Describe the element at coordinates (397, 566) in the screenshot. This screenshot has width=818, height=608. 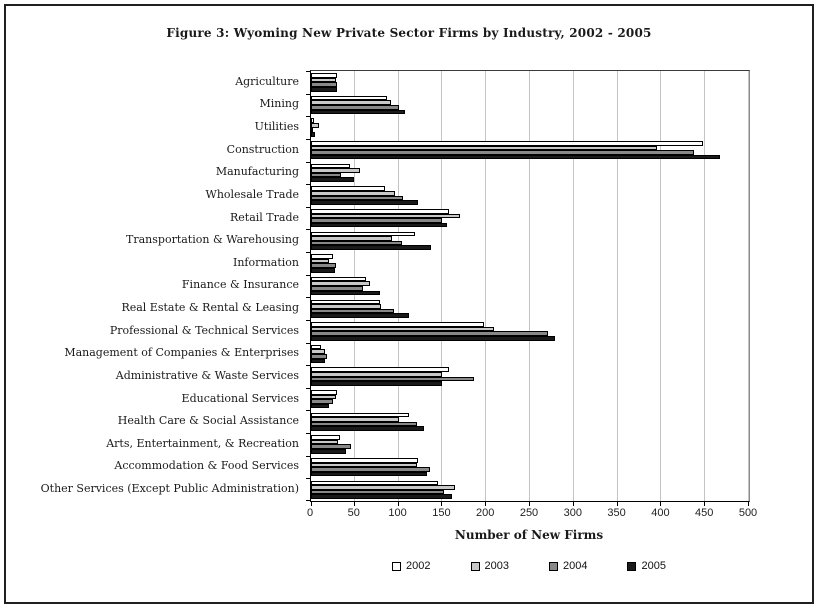
I see `legend-swatch-2002` at that location.